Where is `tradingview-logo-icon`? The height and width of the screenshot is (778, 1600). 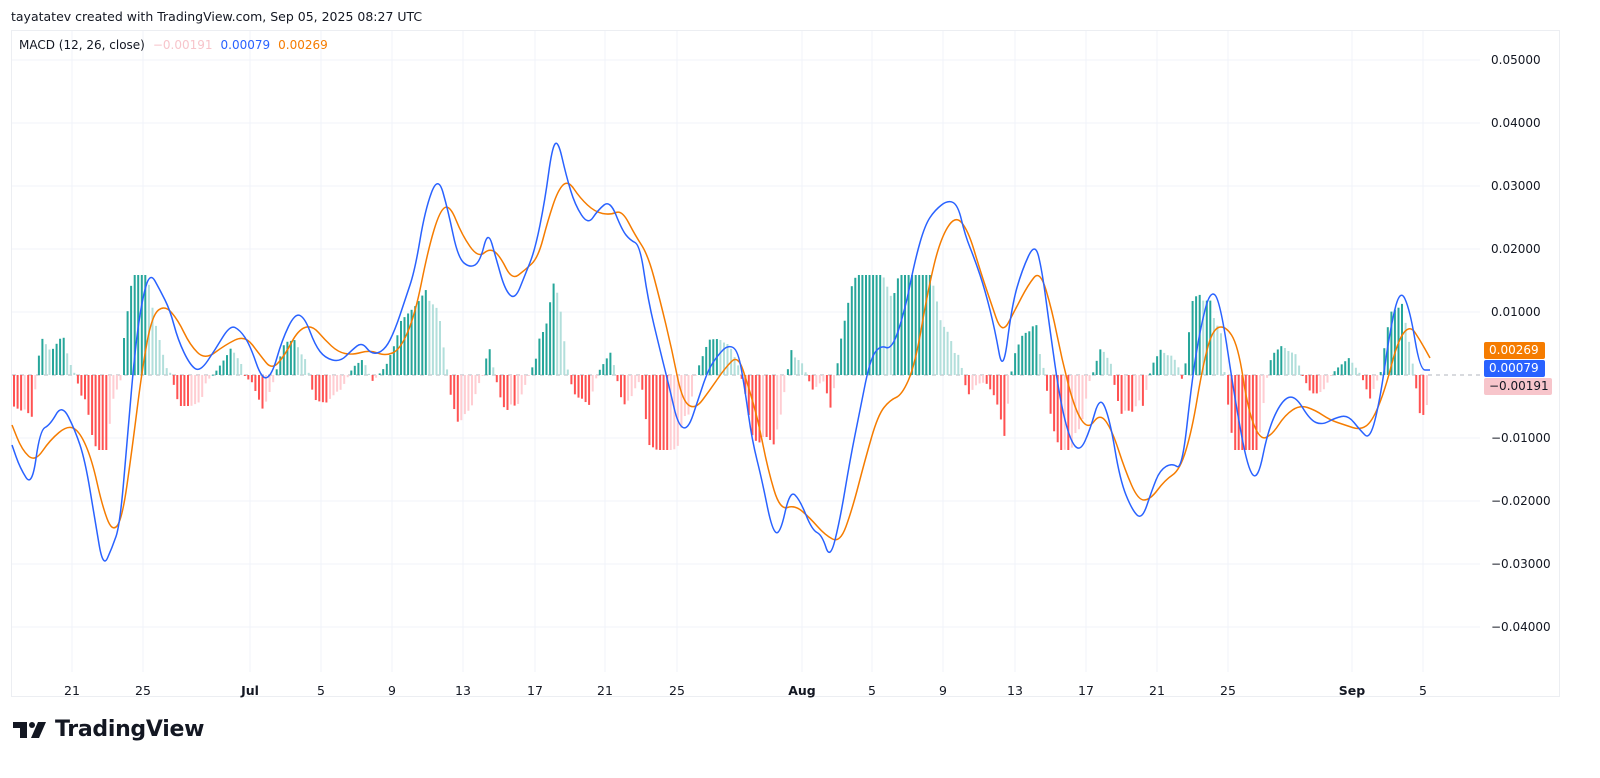
tradingview-logo-icon is located at coordinates (29, 729).